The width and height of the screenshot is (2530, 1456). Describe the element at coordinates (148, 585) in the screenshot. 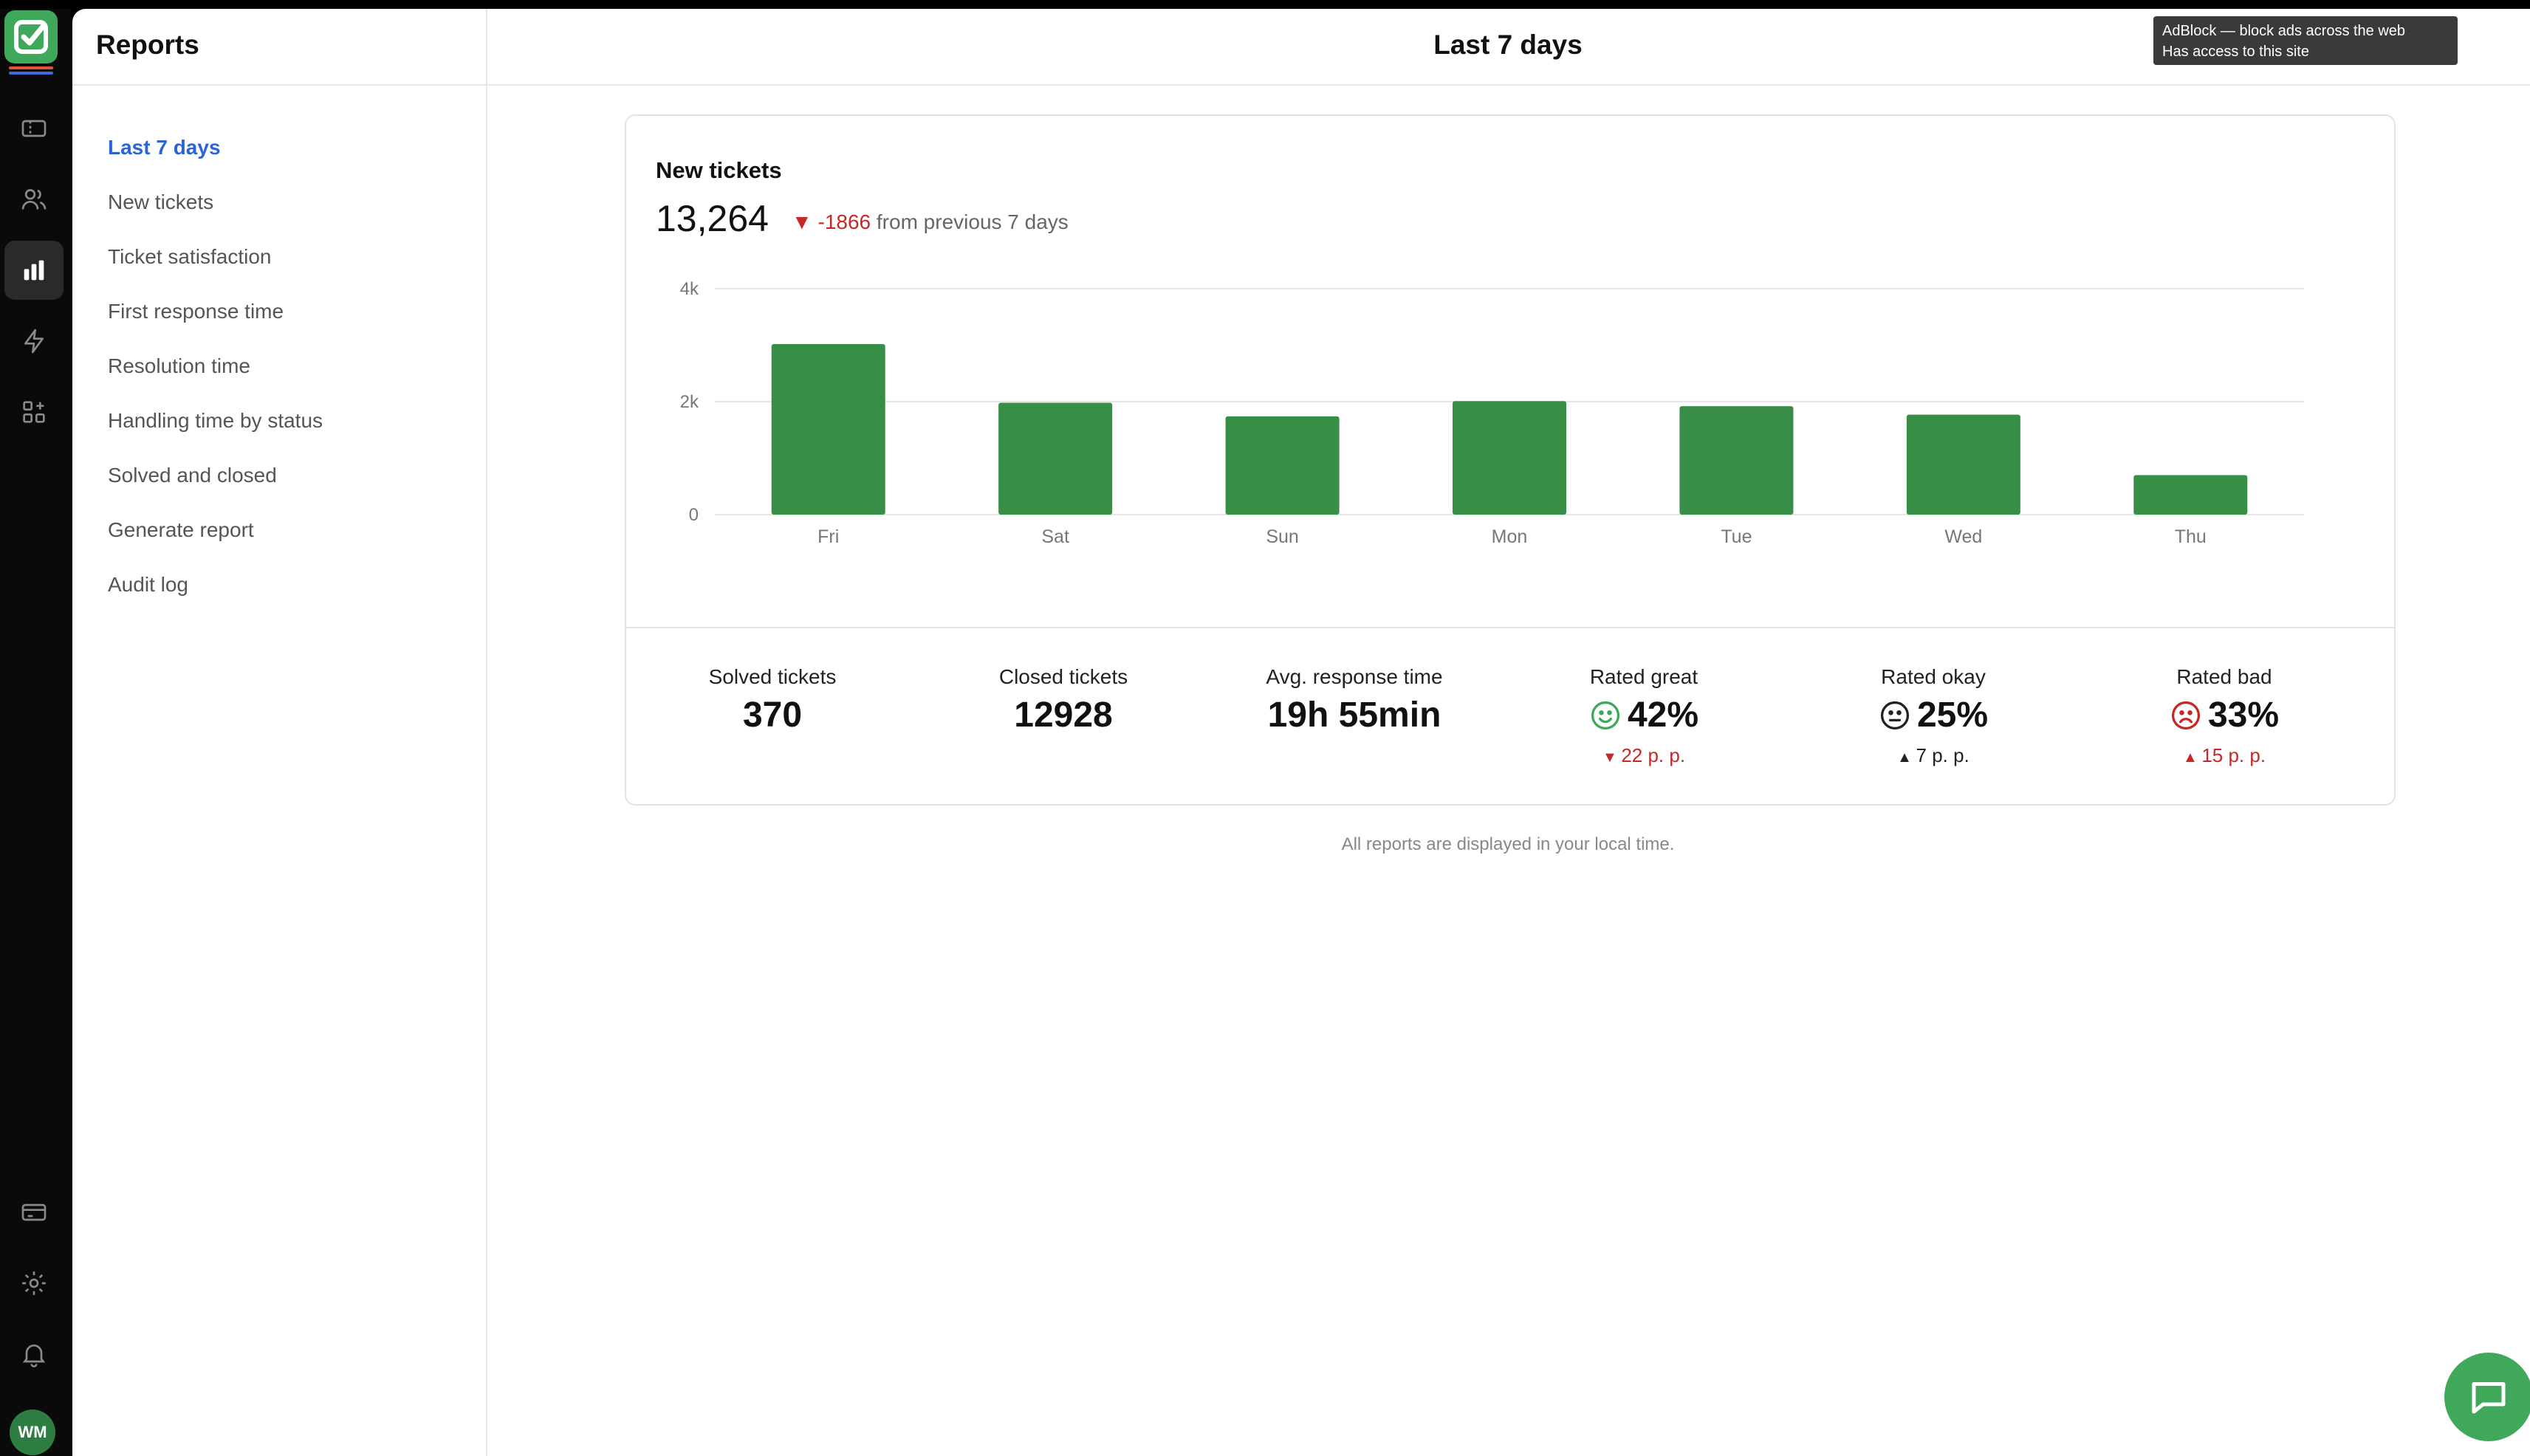

I see `subnav-item-audit-log: Audit log` at that location.